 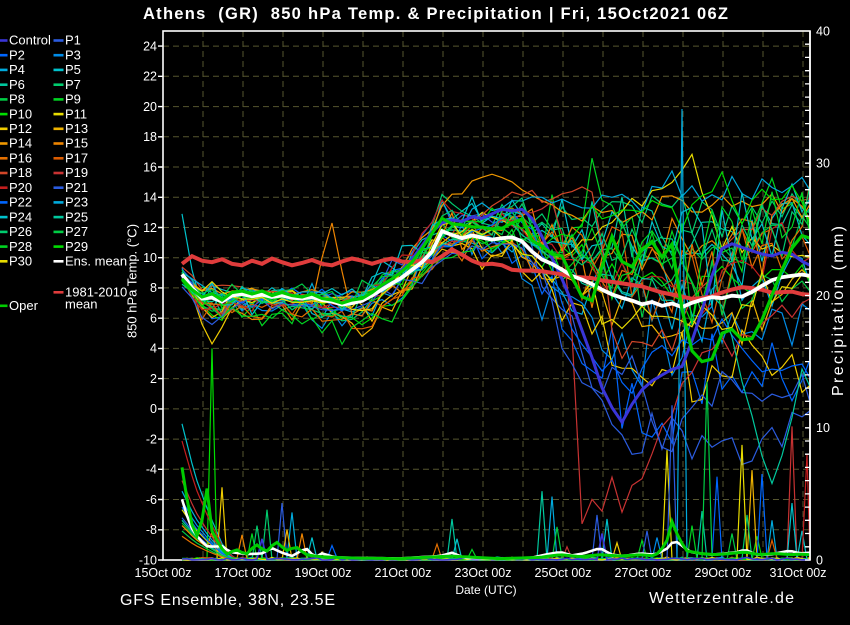 I want to click on svg-text: 15Oct 00z, so click(x=163, y=573).